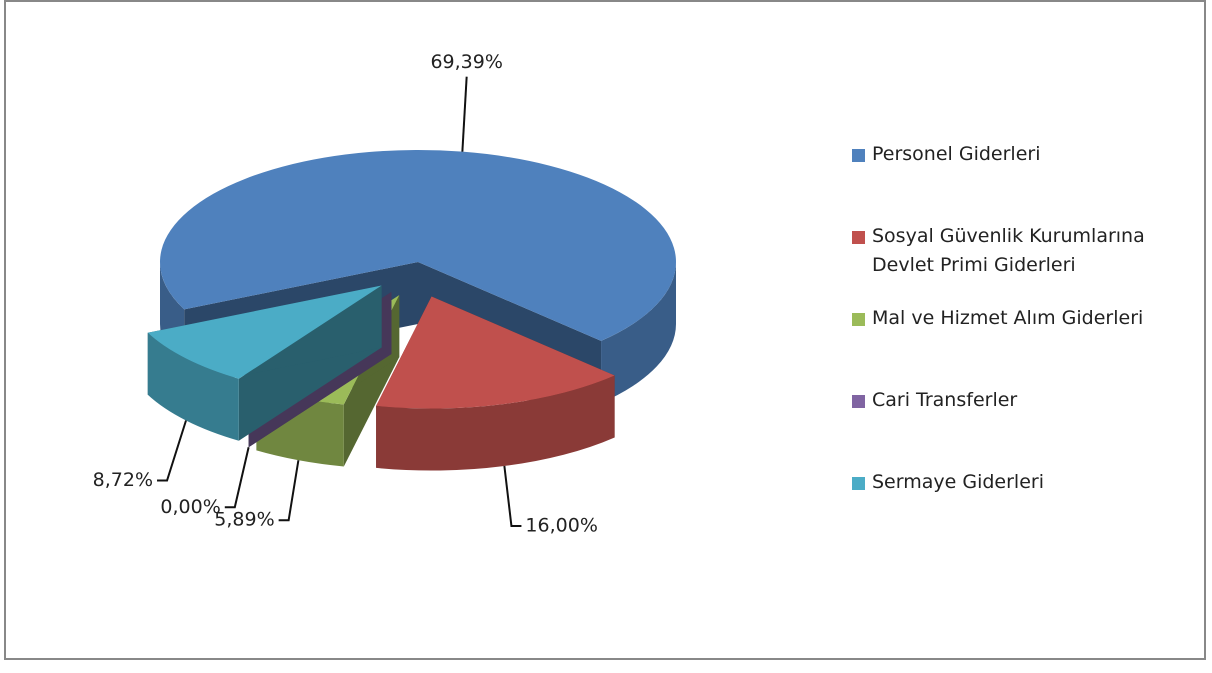 Image resolution: width=1212 pixels, height=673 pixels. Describe the element at coordinates (123, 480) in the screenshot. I see `data-label: 8,72%` at that location.